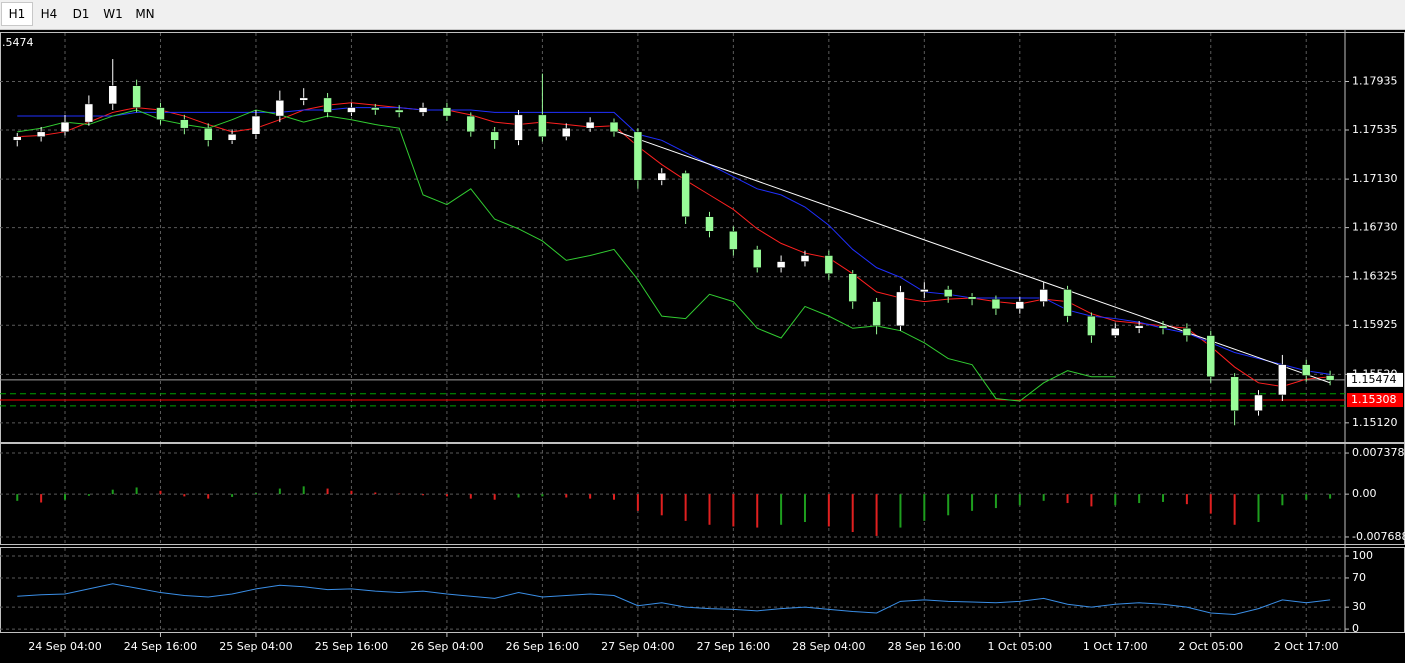 Image resolution: width=1405 pixels, height=663 pixels. I want to click on x-tick-label: 2 Oct 05:00, so click(1210, 646).